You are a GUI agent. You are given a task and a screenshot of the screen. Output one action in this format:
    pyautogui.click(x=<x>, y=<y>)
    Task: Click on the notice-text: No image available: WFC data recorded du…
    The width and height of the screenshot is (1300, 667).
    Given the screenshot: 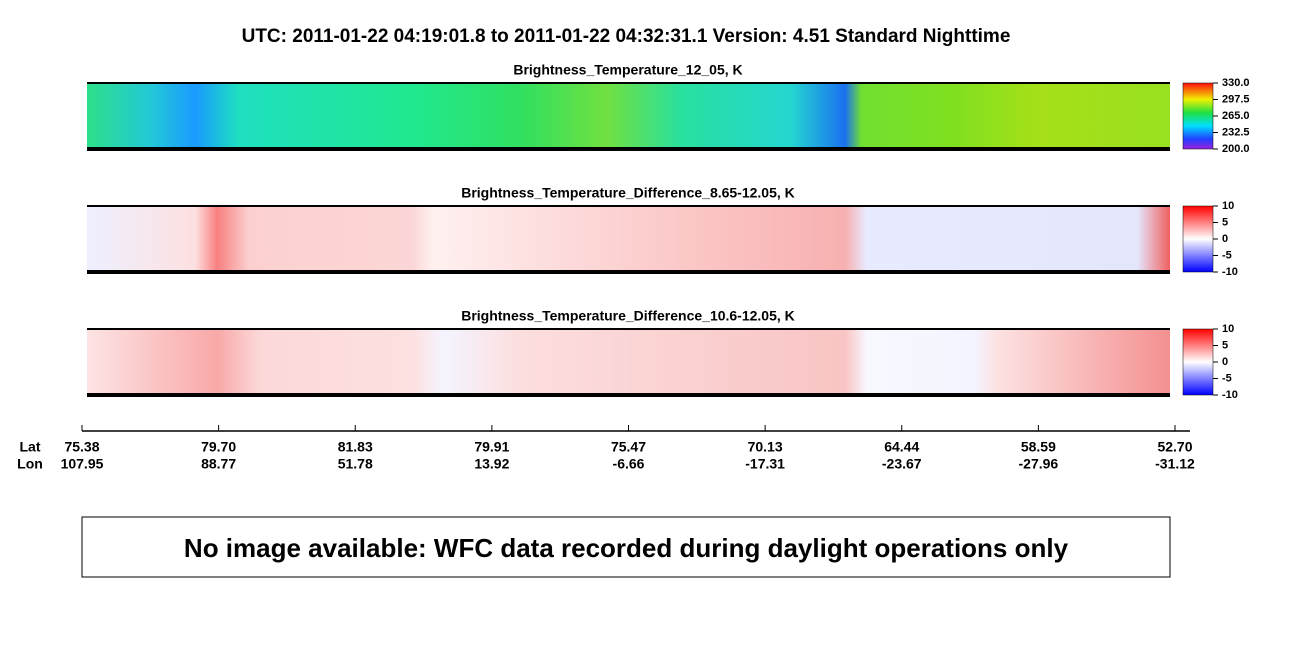 What is the action you would take?
    pyautogui.click(x=626, y=548)
    